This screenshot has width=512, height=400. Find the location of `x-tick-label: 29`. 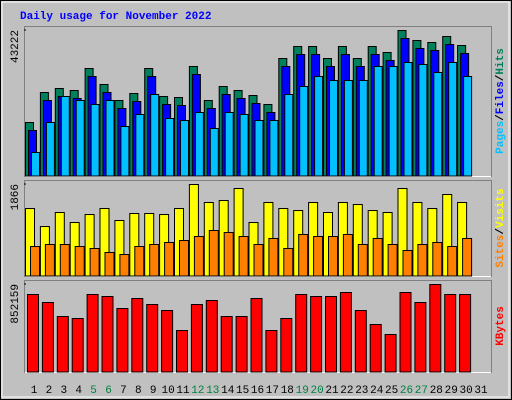

x-tick-label: 29 is located at coordinates (451, 391).